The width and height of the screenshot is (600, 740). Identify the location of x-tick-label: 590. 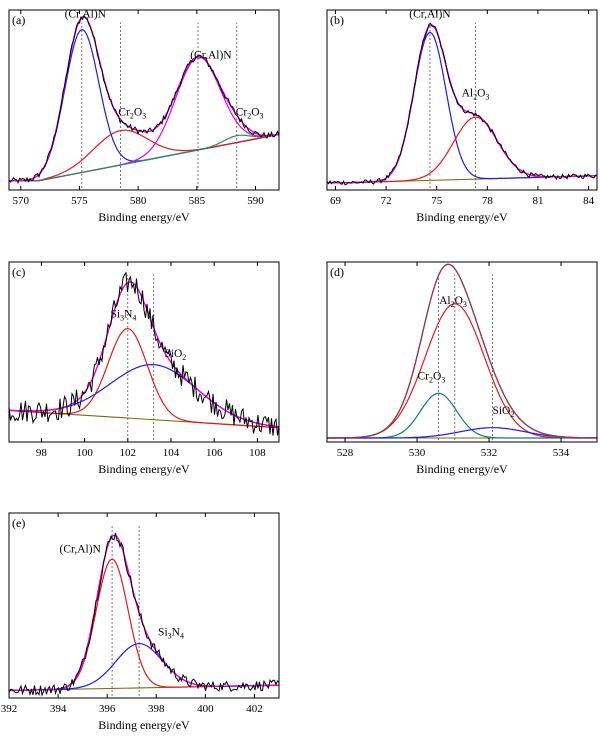
(255, 201).